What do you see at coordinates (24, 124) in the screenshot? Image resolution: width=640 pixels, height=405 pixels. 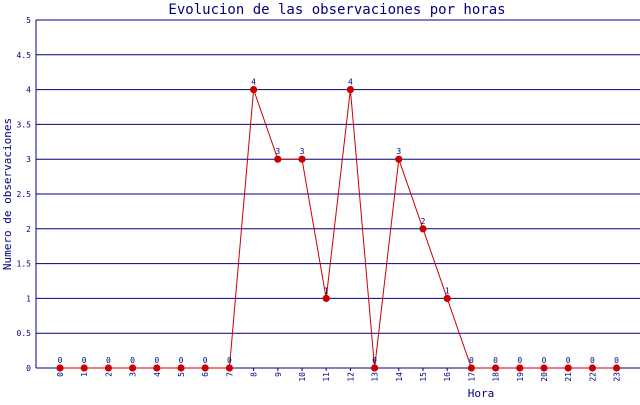 I see `y-tick-label: 3.5` at bounding box center [24, 124].